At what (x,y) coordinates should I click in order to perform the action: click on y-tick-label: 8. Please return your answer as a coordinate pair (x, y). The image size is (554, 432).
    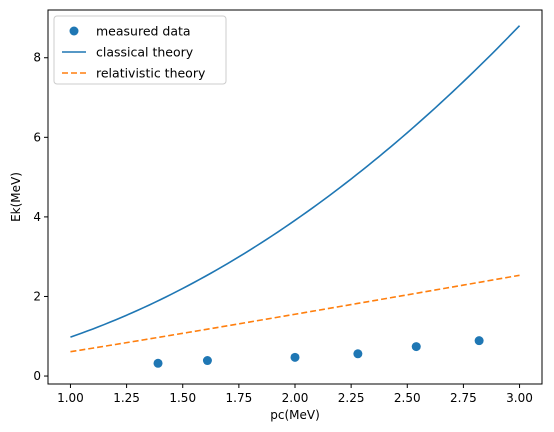
    Looking at the image, I should click on (37, 58).